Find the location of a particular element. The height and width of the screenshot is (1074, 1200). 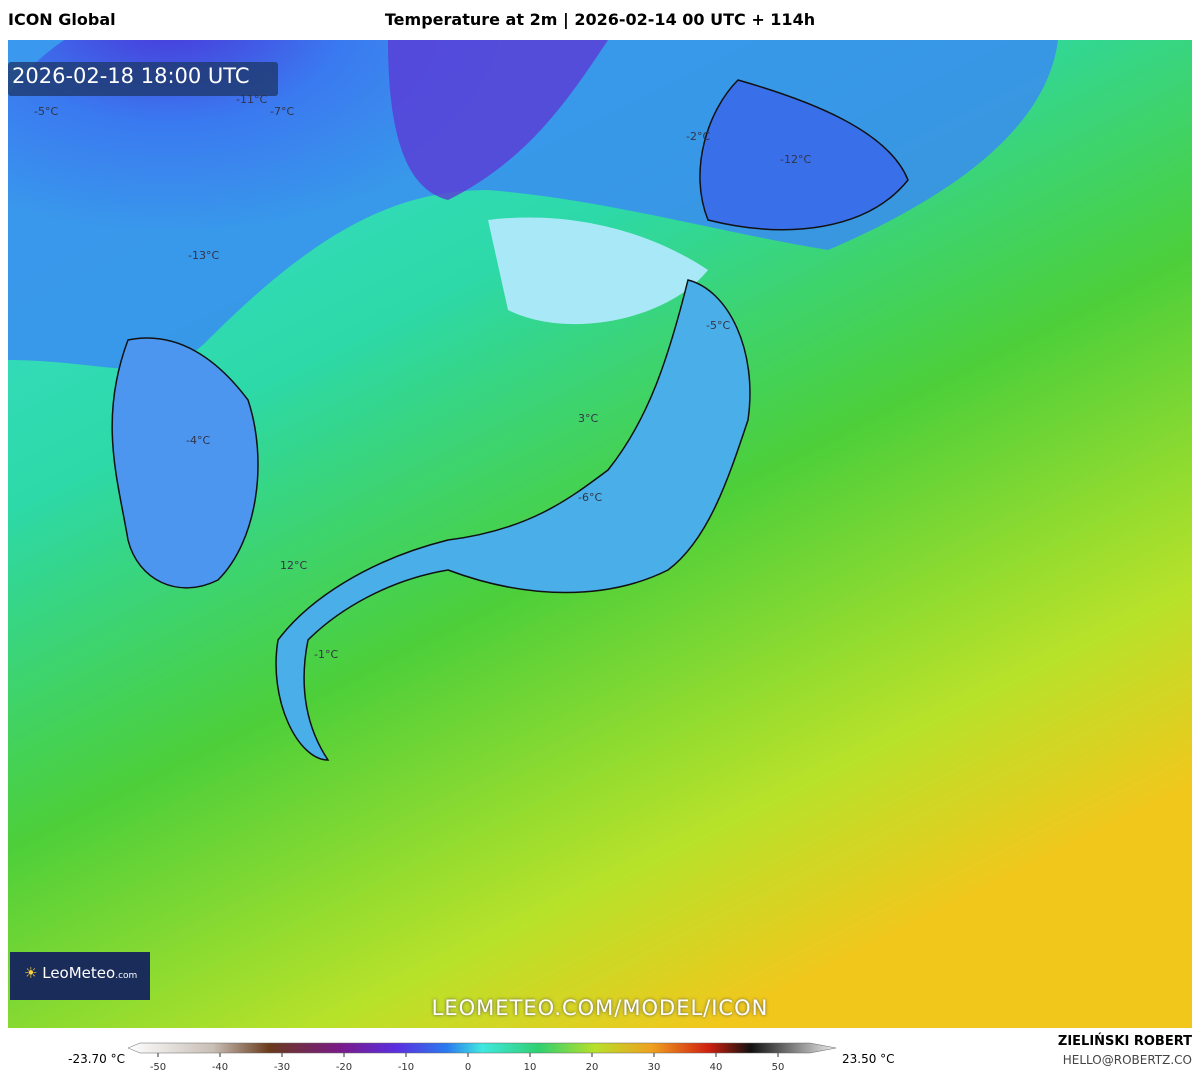

map-label: -7°C is located at coordinates (282, 111).